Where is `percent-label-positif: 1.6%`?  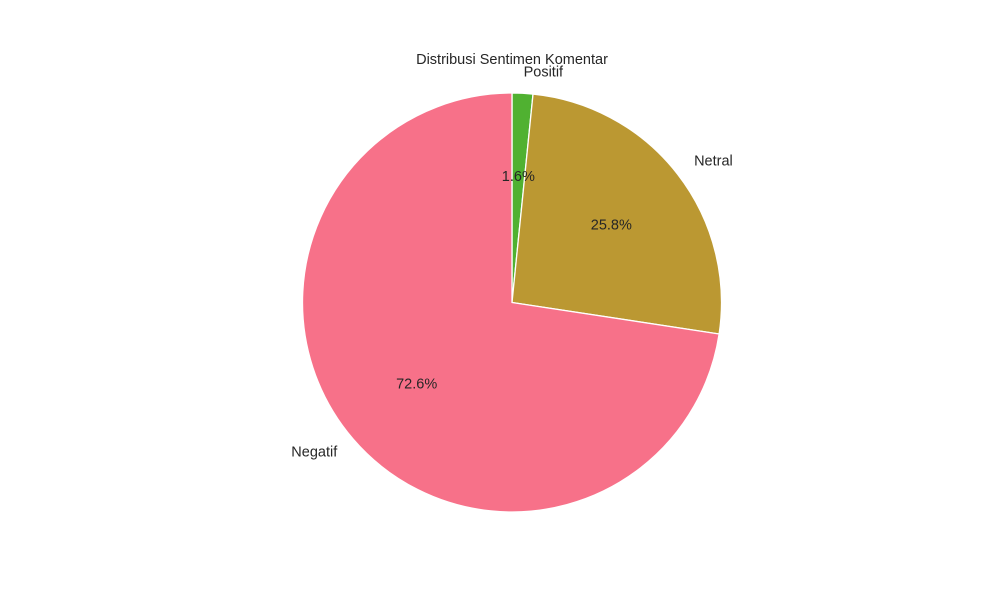 percent-label-positif: 1.6% is located at coordinates (518, 177).